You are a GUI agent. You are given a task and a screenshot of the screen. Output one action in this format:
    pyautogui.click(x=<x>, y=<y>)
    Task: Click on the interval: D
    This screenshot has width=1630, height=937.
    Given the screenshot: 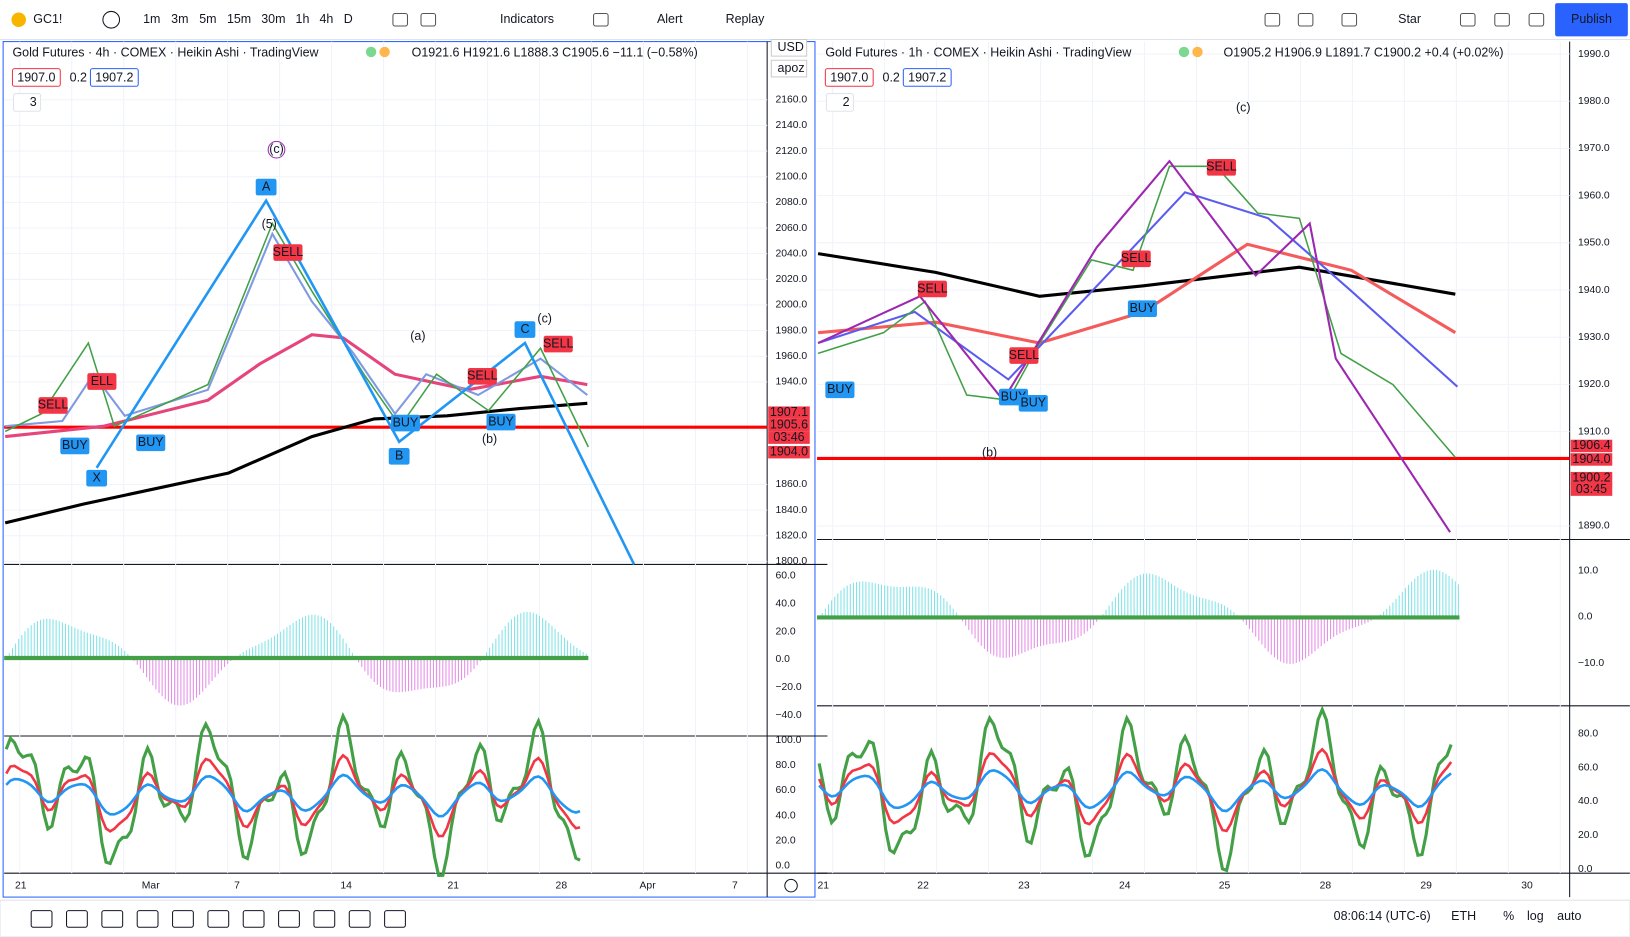 What is the action you would take?
    pyautogui.click(x=348, y=19)
    